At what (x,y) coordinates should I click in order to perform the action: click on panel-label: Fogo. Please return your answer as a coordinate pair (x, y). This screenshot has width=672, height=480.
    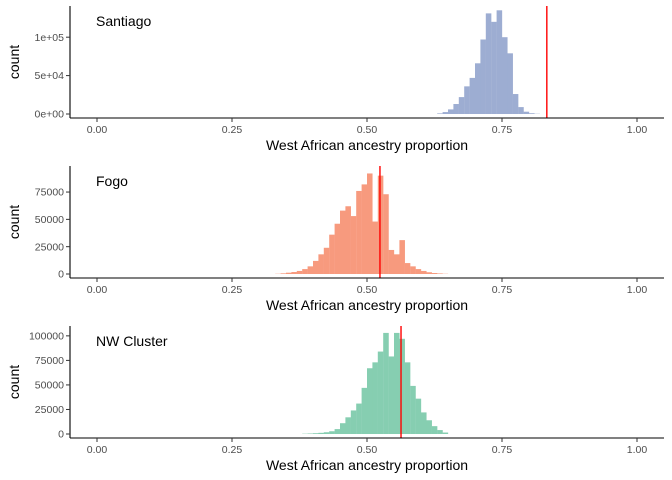
    Looking at the image, I should click on (112, 181).